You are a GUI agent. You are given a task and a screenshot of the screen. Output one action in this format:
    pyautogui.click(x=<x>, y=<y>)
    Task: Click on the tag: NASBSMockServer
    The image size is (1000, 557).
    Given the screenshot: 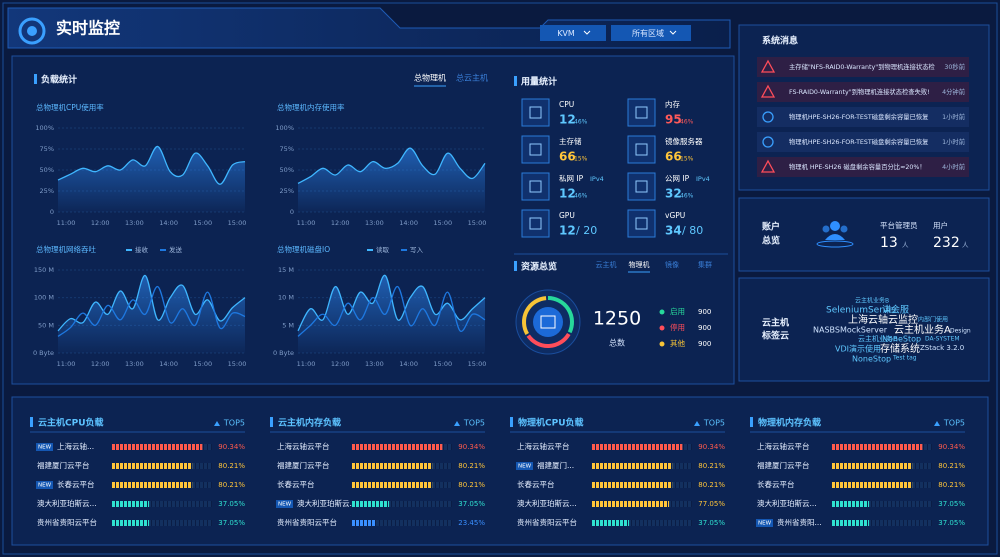 What is the action you would take?
    pyautogui.click(x=850, y=330)
    